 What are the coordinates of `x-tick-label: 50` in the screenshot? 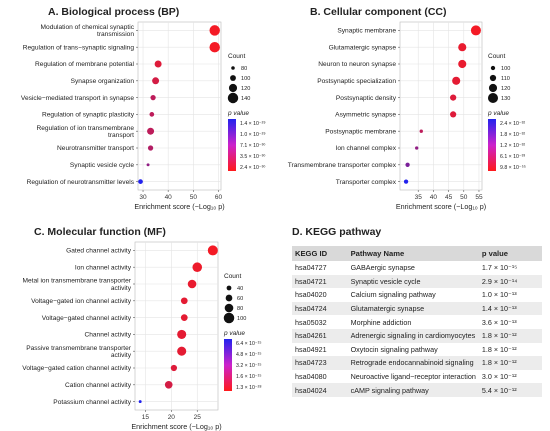 It's located at (464, 197).